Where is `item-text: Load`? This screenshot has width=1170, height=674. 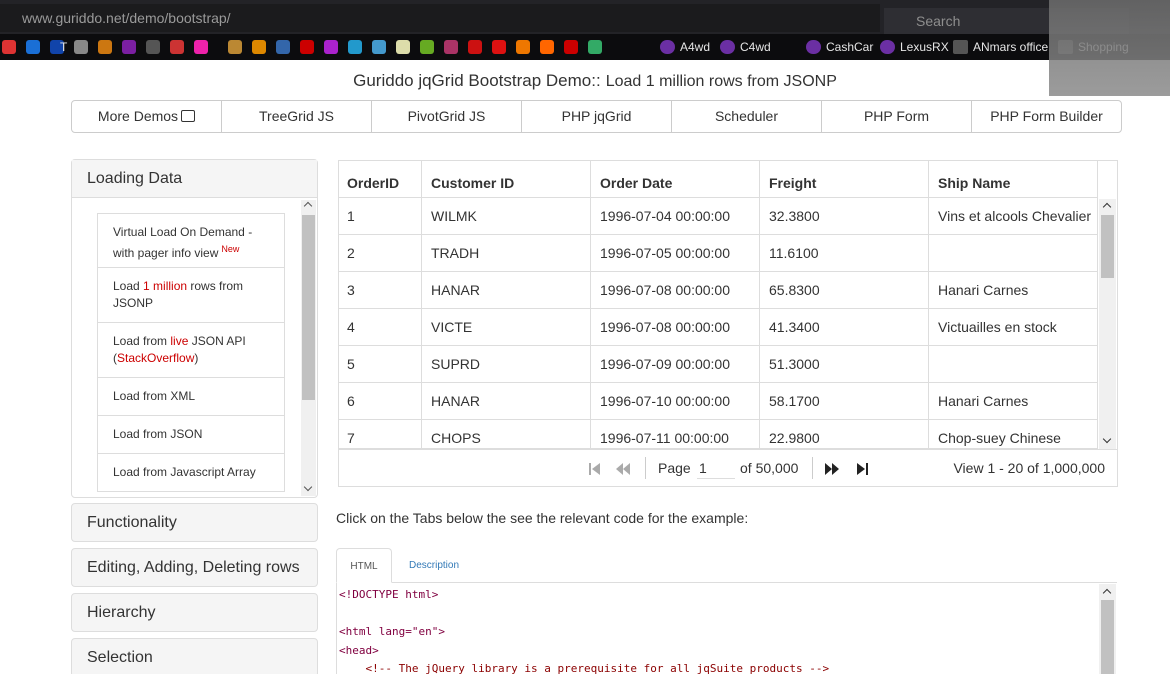
item-text: Load is located at coordinates (128, 286).